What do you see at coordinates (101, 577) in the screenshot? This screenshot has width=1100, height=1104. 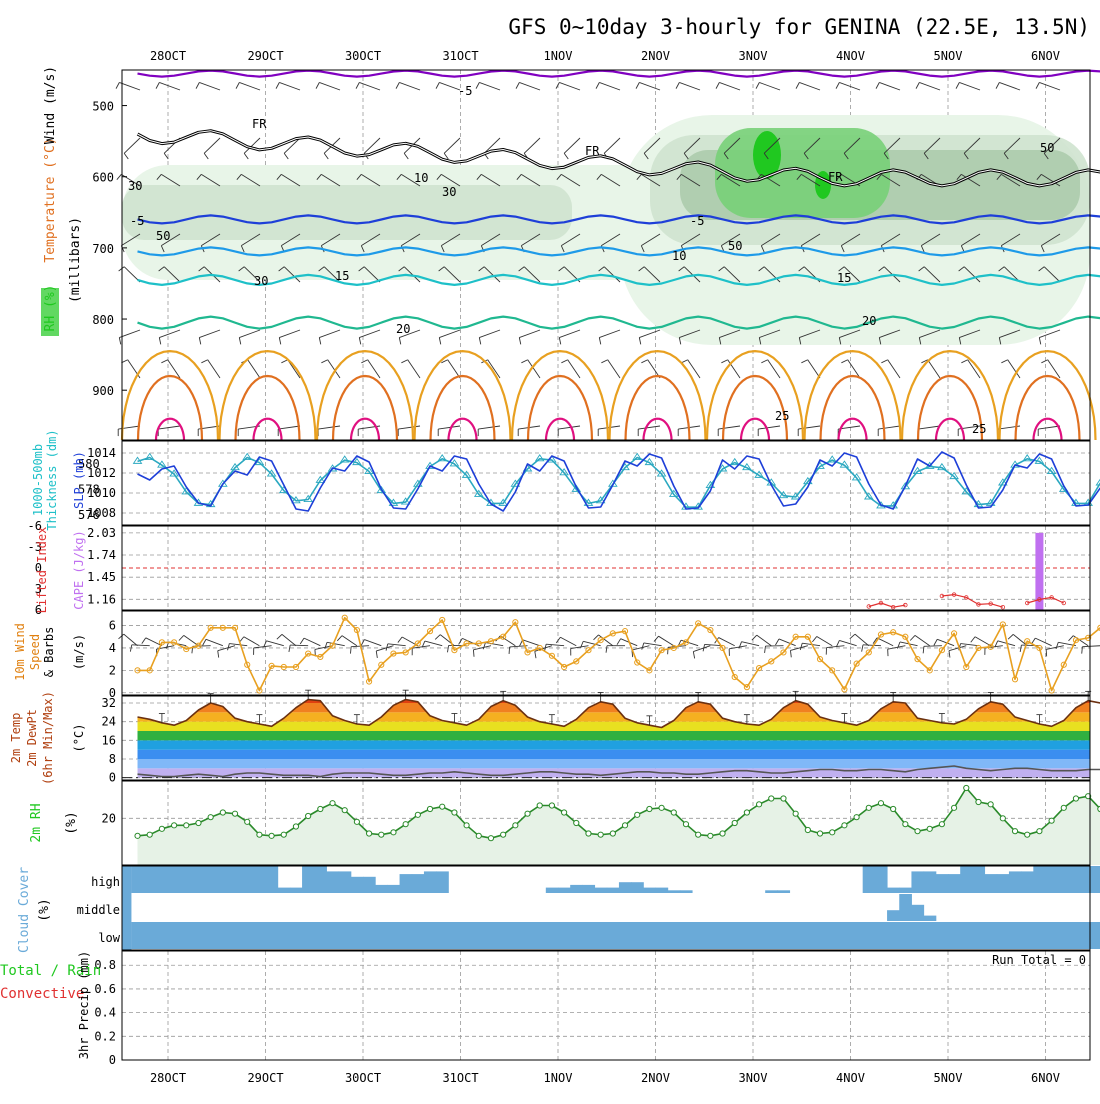 I see `cape-tick-label: 1.45` at bounding box center [101, 577].